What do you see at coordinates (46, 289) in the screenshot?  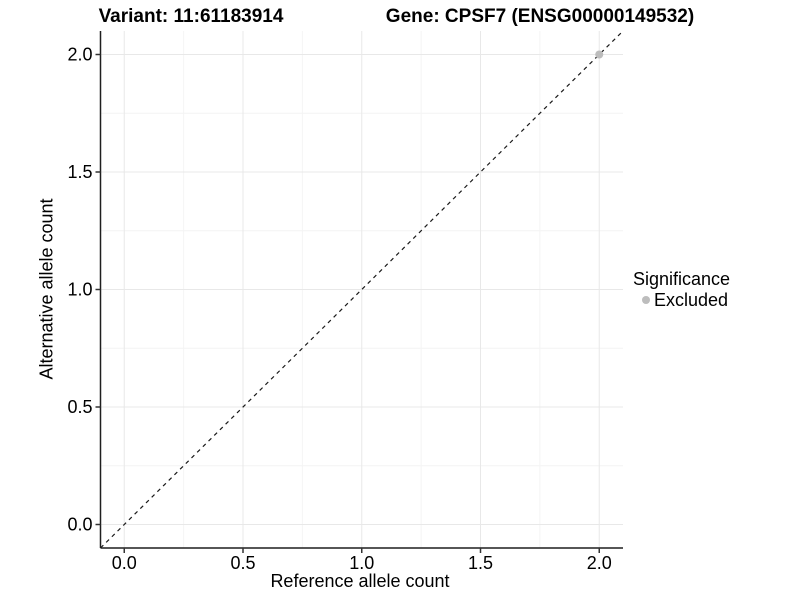 I see `y-axis-title: Alternative allele count` at bounding box center [46, 289].